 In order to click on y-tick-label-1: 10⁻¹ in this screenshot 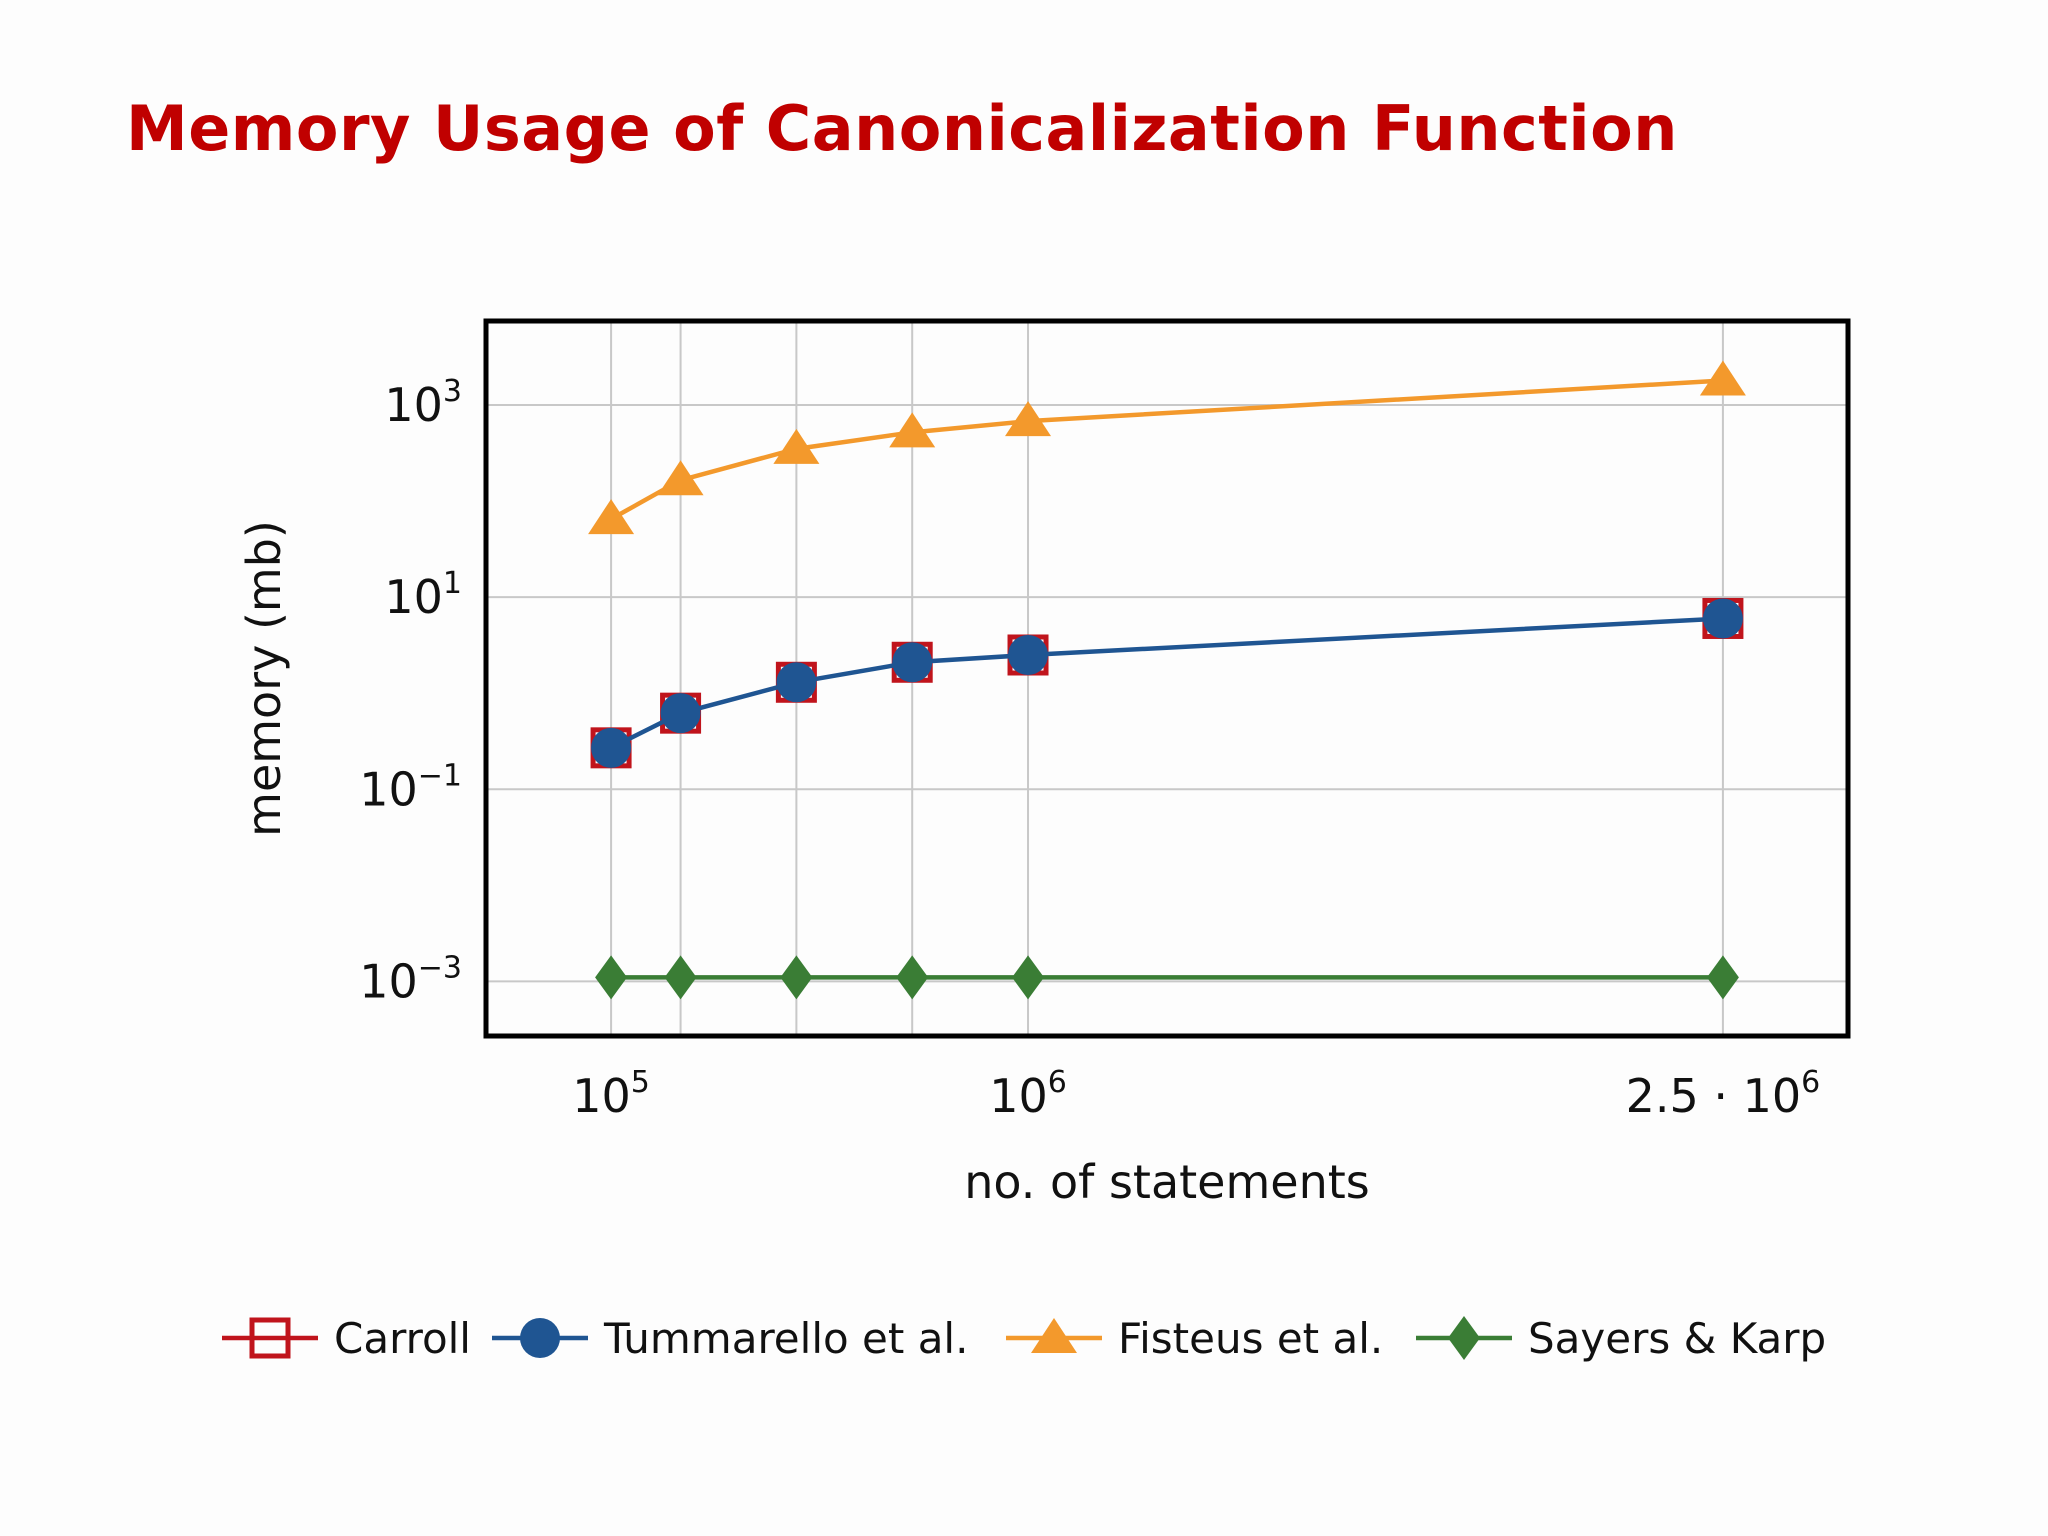, I will do `click(410, 787)`.